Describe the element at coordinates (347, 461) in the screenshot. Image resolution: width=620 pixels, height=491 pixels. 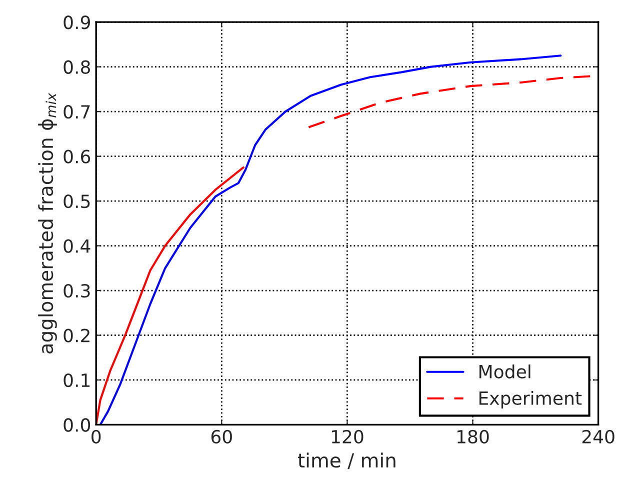
I see `x-axis-title: time / min` at that location.